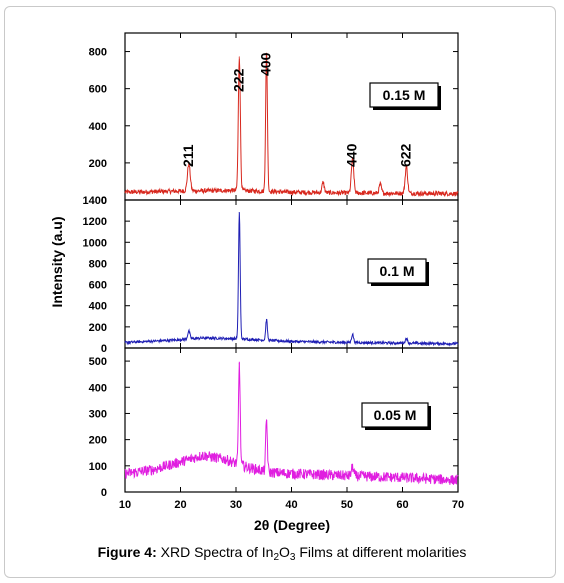  What do you see at coordinates (215, 552) in the screenshot?
I see `caption-text-a: XRD Spectra of In` at bounding box center [215, 552].